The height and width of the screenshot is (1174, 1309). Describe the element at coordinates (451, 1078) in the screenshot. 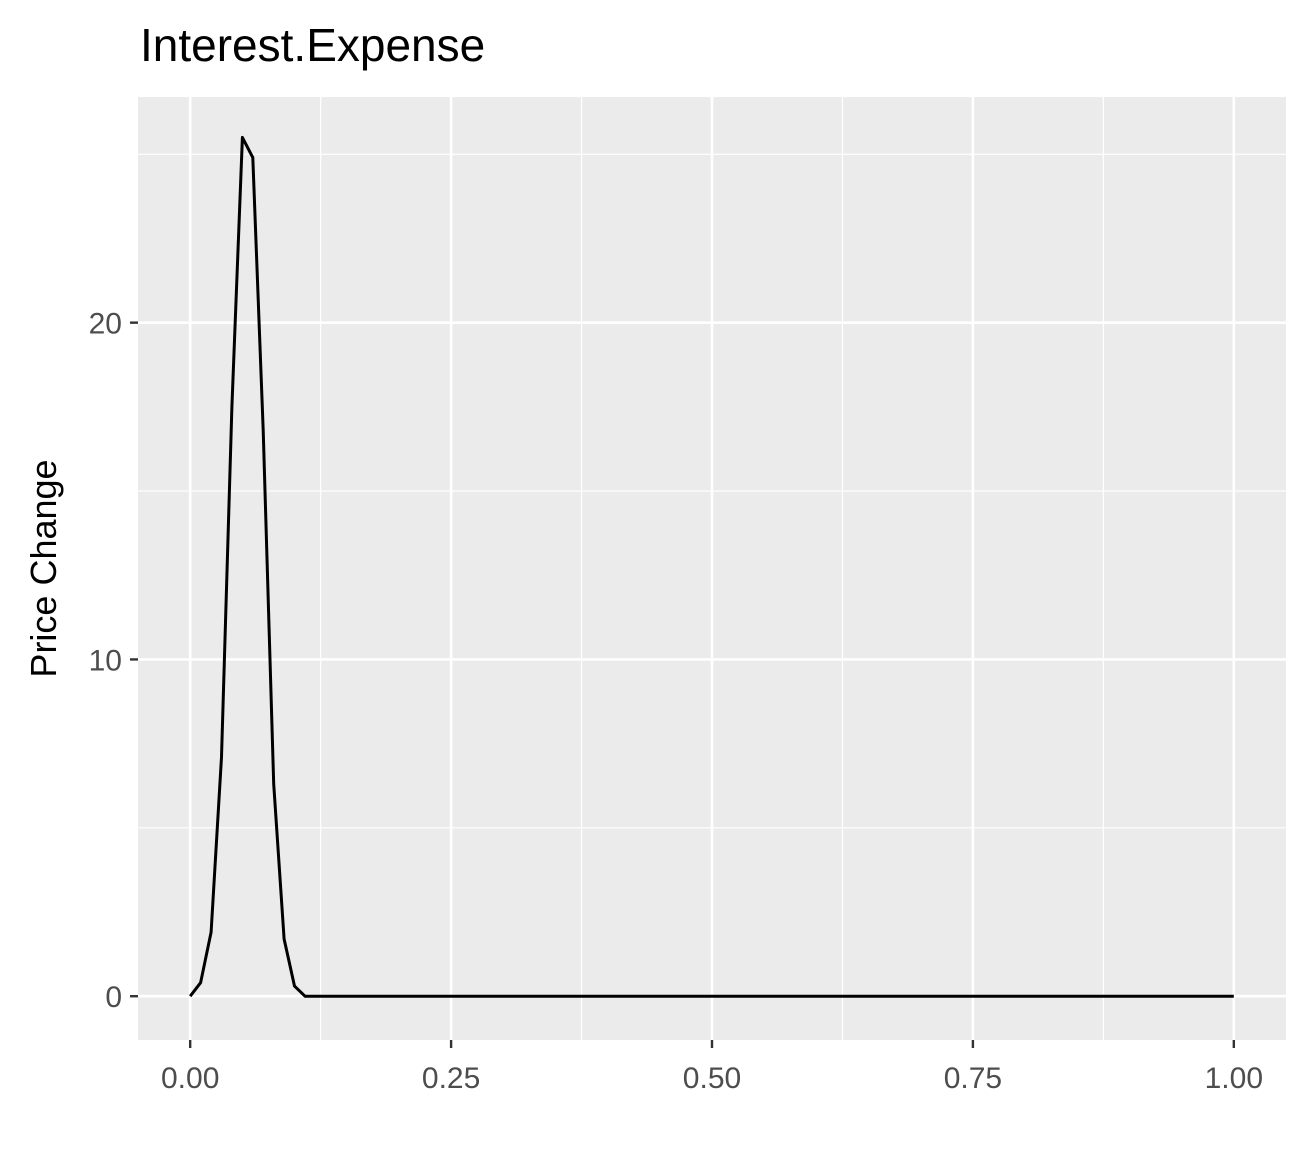

I see `x-tick-label: 0.25` at that location.